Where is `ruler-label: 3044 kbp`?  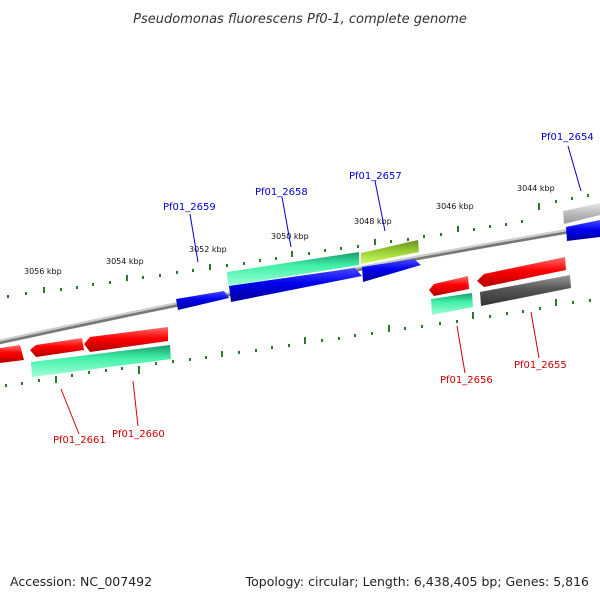 ruler-label: 3044 kbp is located at coordinates (536, 188).